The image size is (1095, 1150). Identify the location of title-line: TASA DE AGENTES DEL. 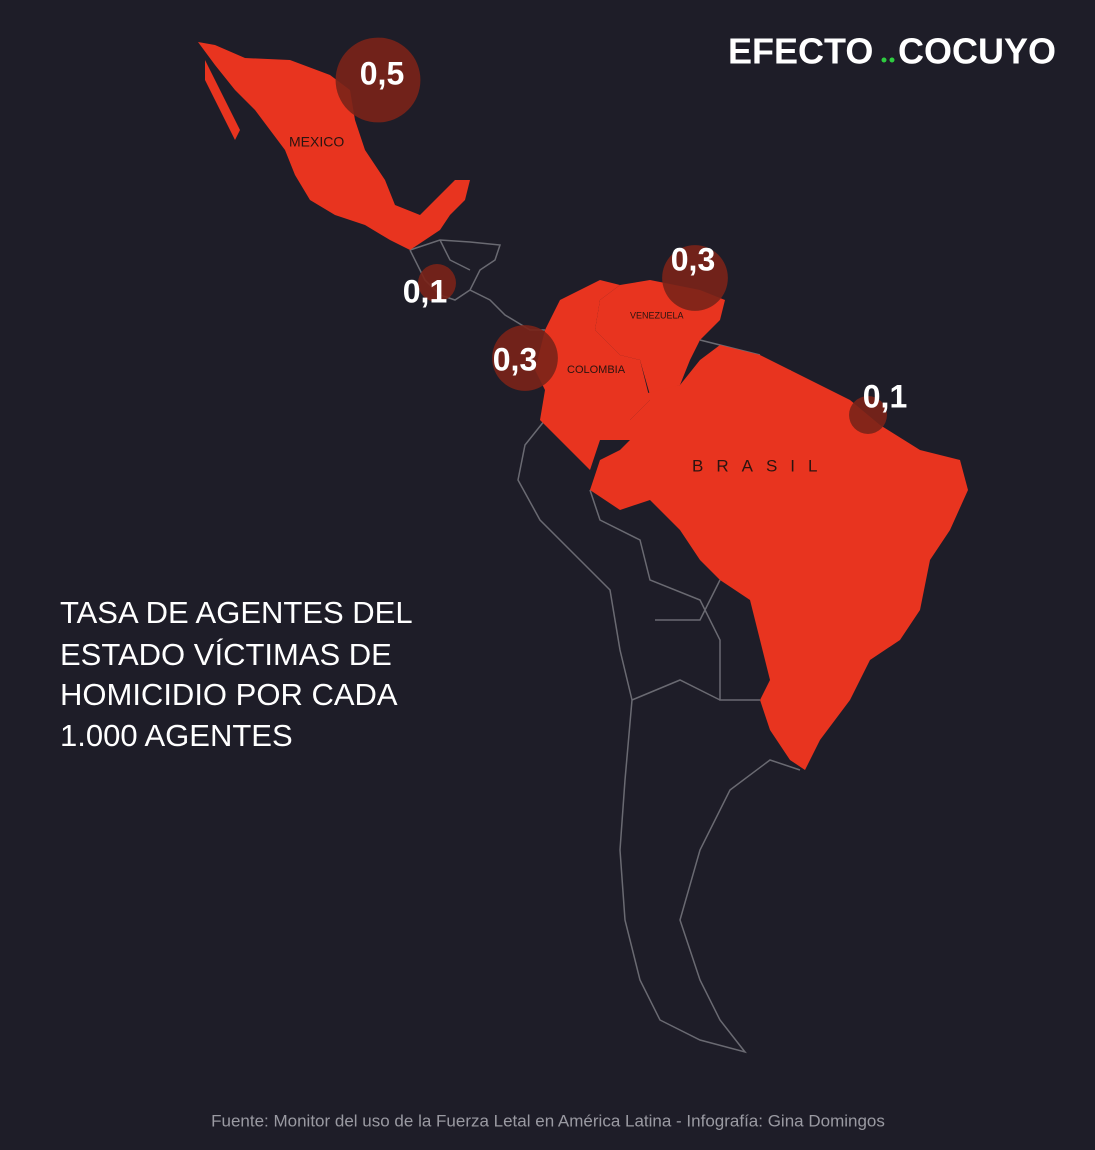
(236, 612).